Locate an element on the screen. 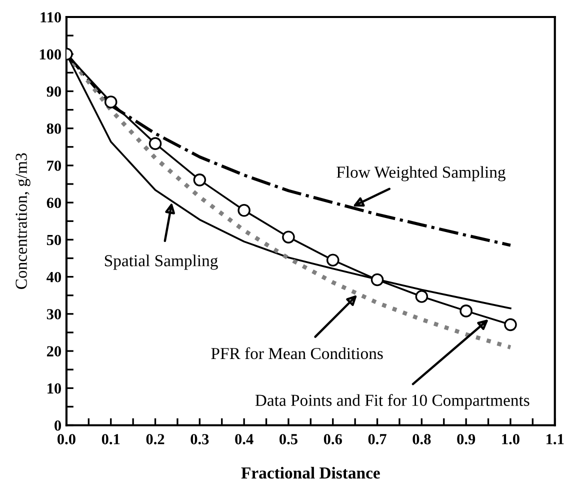 This screenshot has height=486, width=578. annotation: PFR for Mean Conditions is located at coordinates (297, 353).